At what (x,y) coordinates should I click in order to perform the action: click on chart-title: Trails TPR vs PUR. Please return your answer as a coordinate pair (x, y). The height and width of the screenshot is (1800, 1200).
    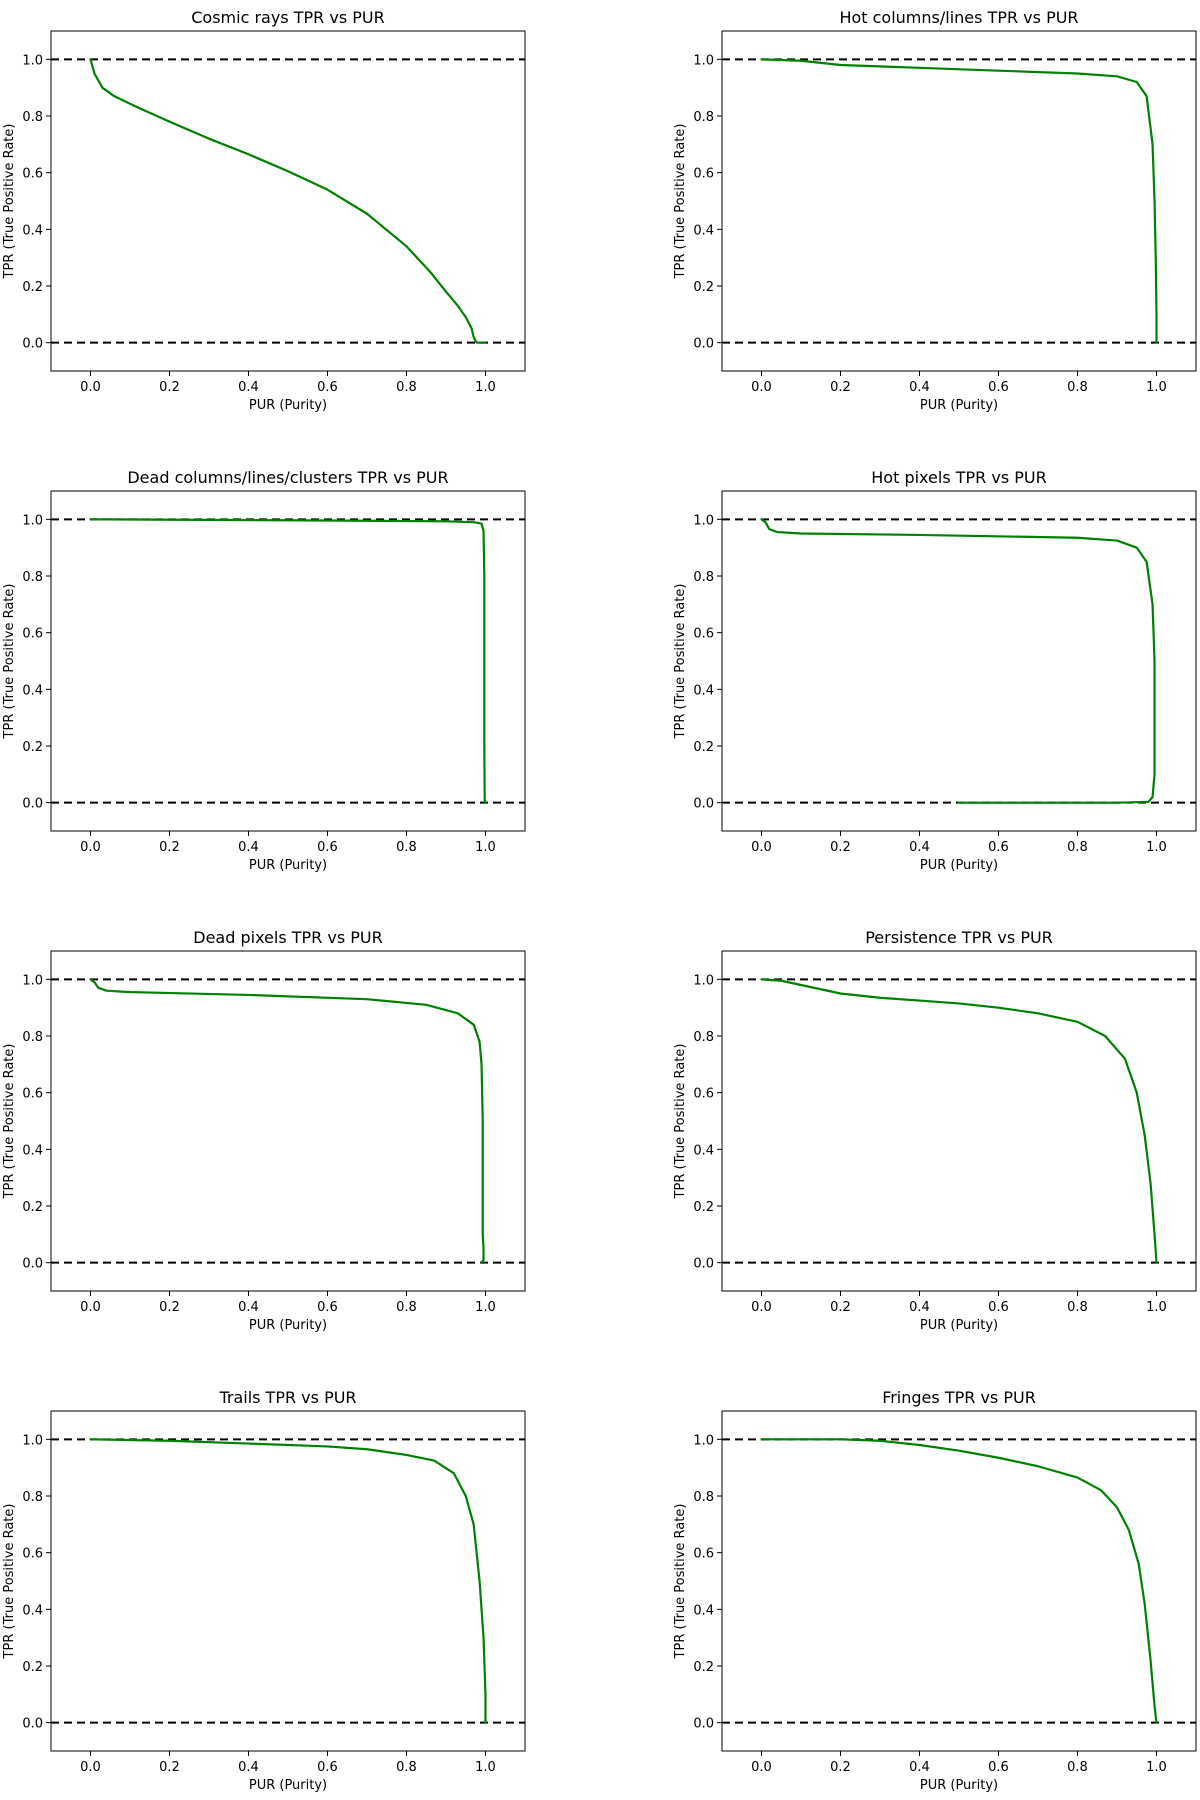
    Looking at the image, I should click on (287, 1397).